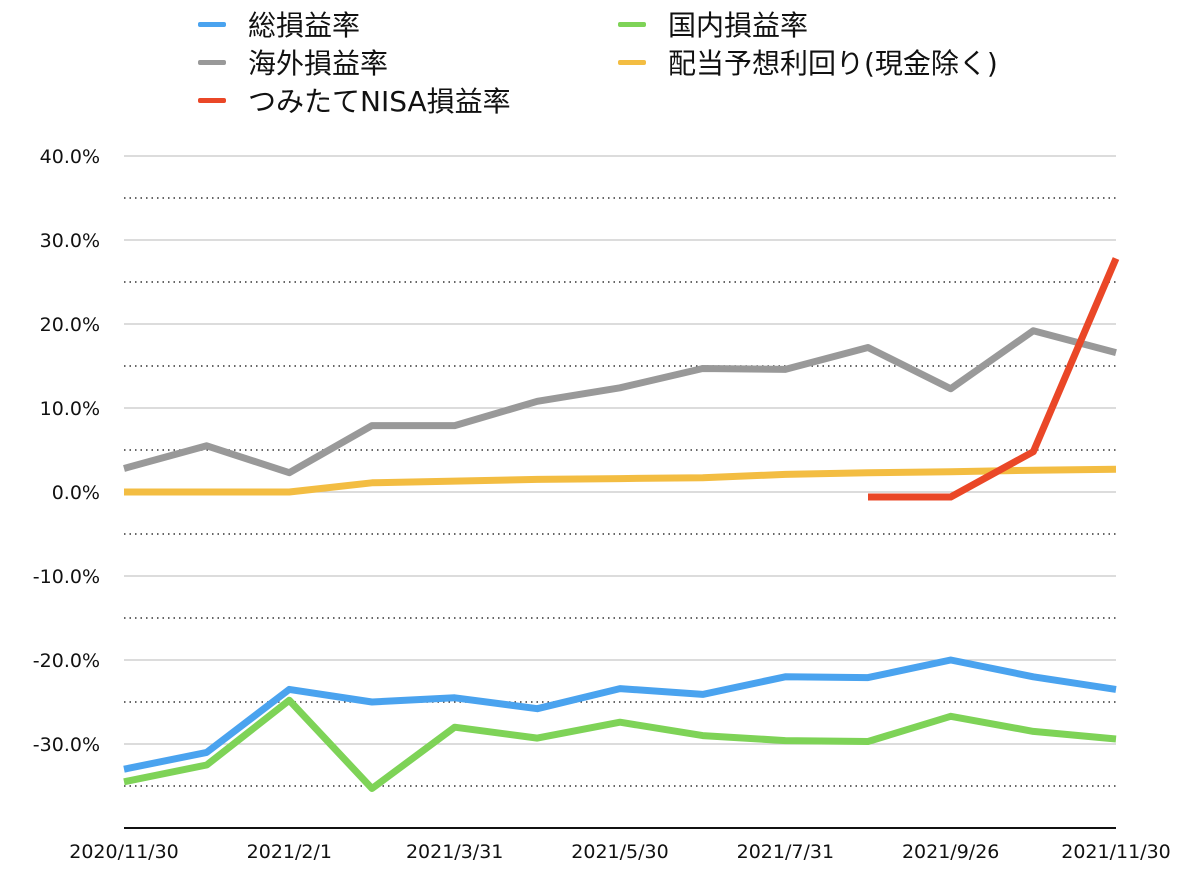 The image size is (1202, 876). I want to click on legend-item-nisa: つみたてNISA損益率, so click(354, 100).